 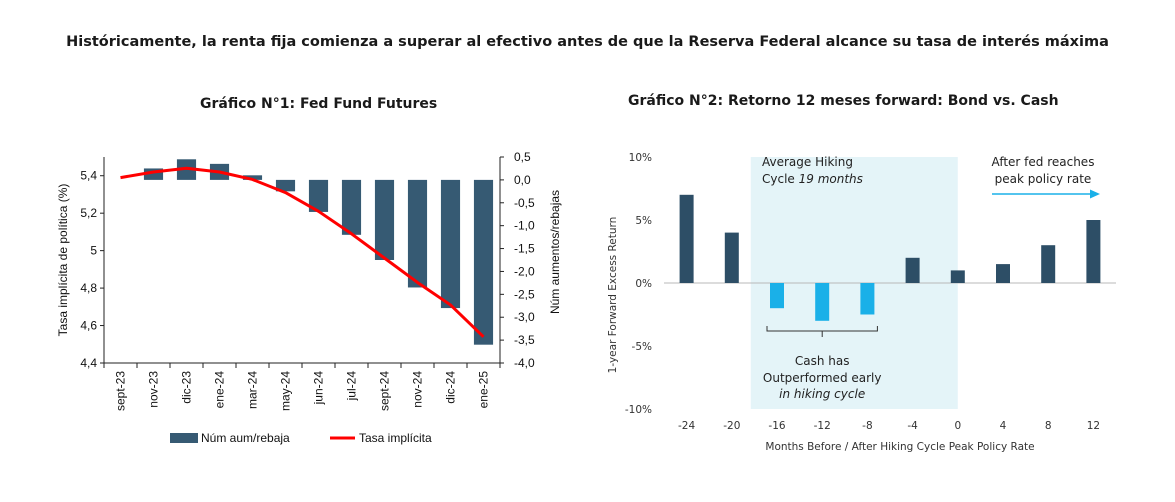 What do you see at coordinates (484, 390) in the screenshot?
I see `x-tick-label: ene-25` at bounding box center [484, 390].